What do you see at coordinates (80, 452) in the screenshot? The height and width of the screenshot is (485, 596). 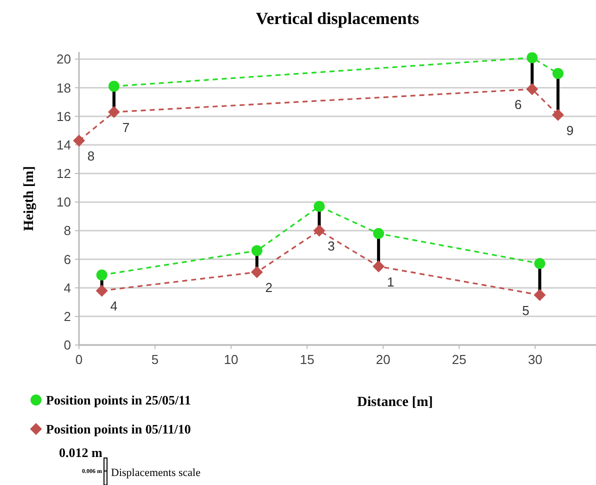 I see `text: 0.012 m` at bounding box center [80, 452].